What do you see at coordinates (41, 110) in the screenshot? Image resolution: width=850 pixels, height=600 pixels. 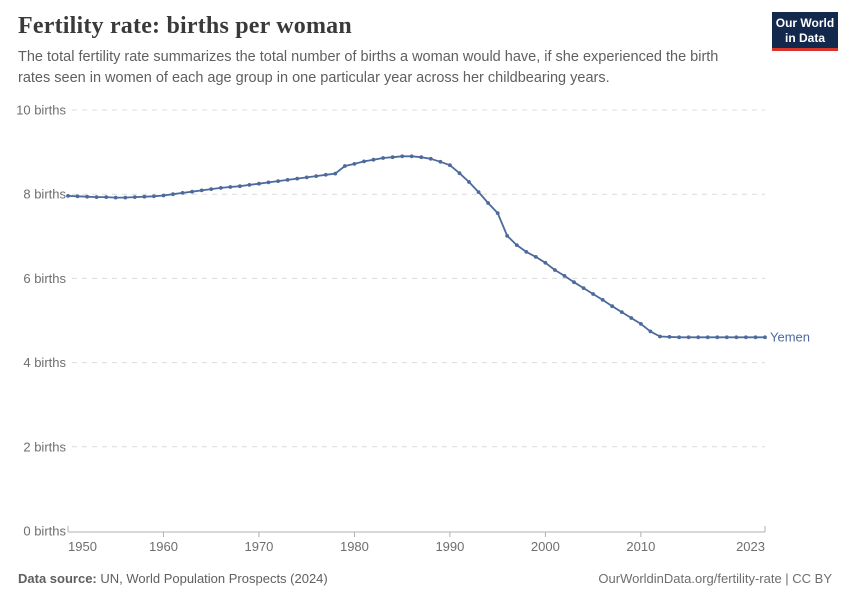 I see `y-axis-tick-label: 10 births` at bounding box center [41, 110].